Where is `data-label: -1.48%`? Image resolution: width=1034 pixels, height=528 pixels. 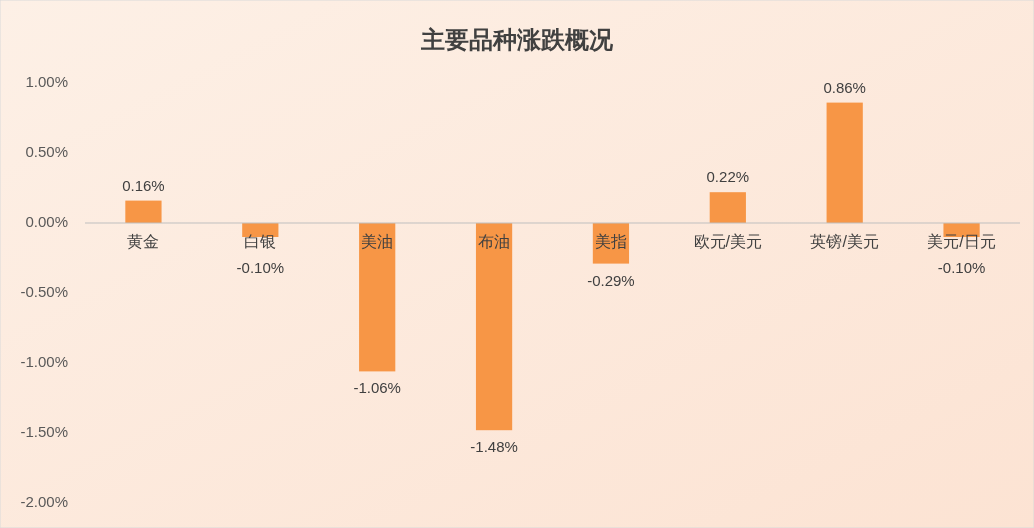 data-label: -1.48% is located at coordinates (494, 447).